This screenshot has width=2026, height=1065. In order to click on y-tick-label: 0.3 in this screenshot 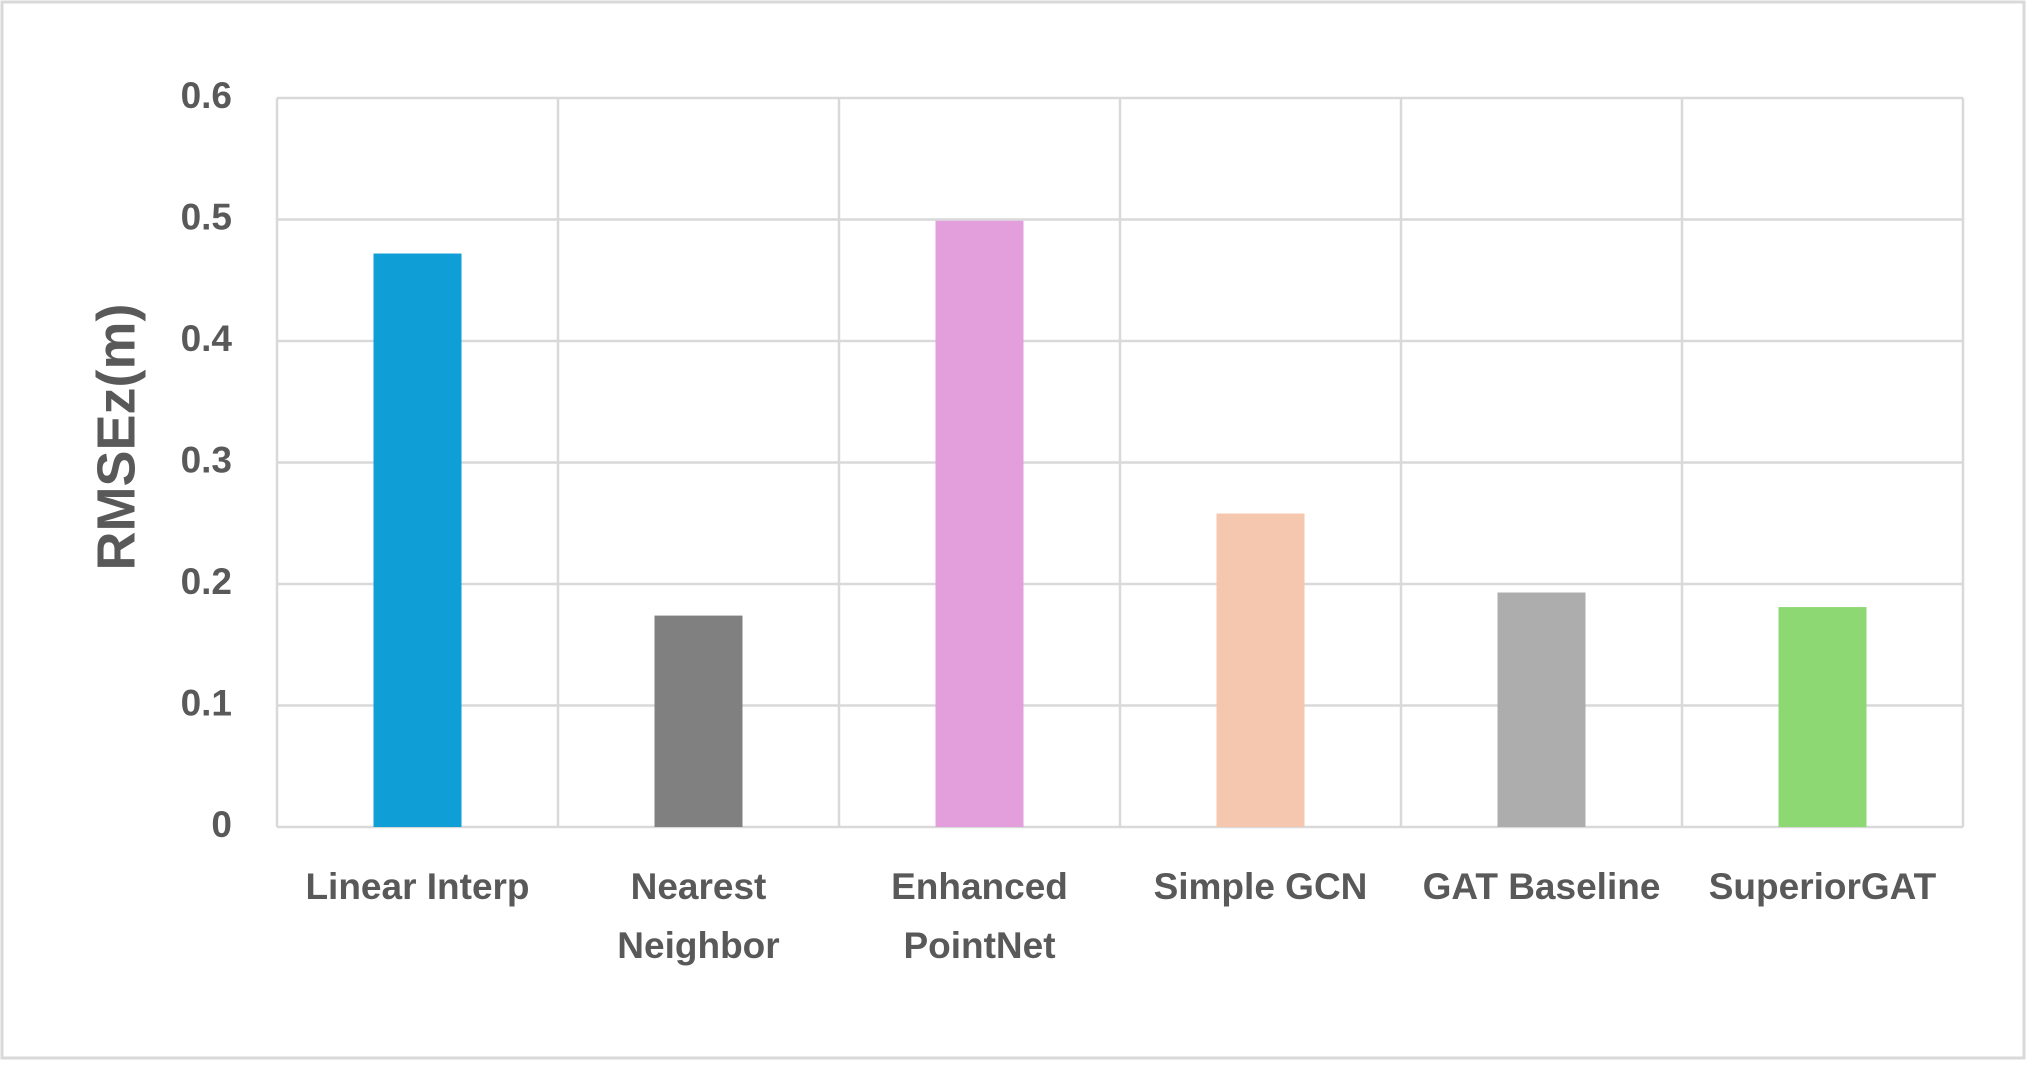, I will do `click(206, 459)`.